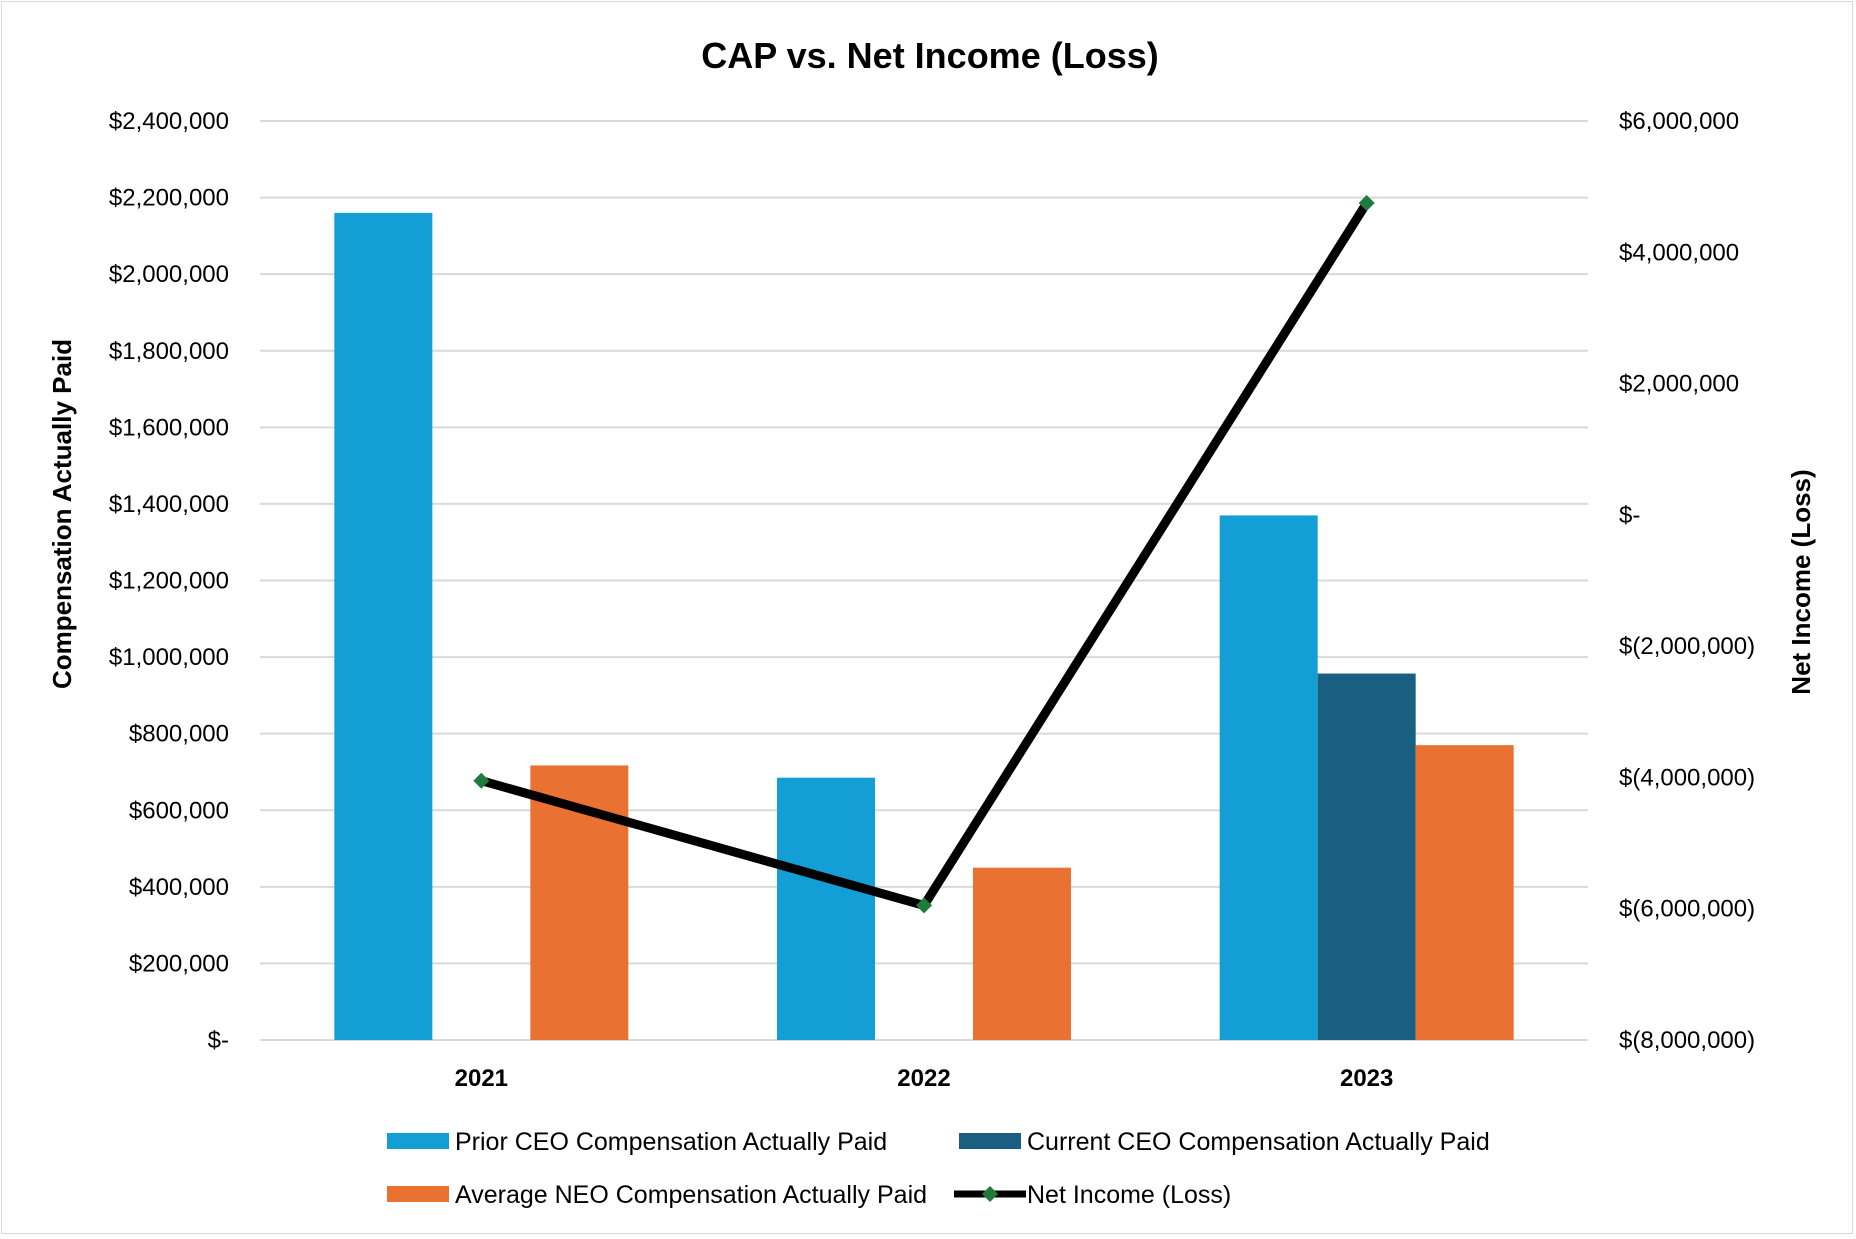  I want to click on y2-tick-label: $-, so click(1629, 515).